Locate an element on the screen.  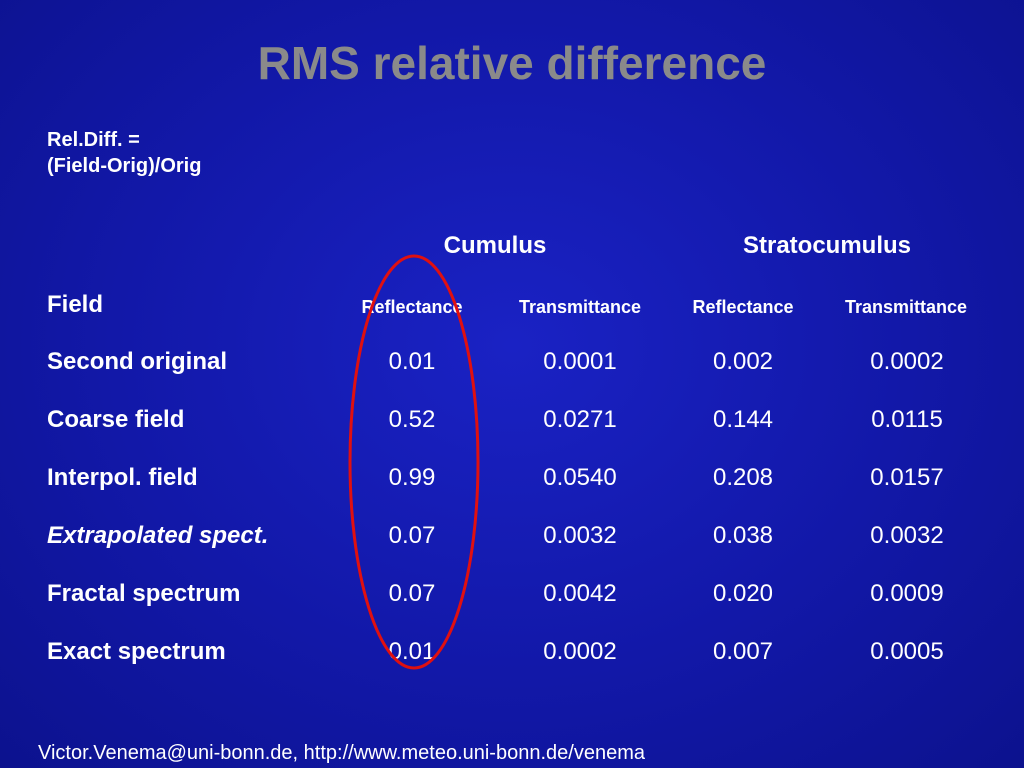
table-row: Fractal spectrum 0.07 0.0042 0.020 0.0009 is located at coordinates (512, 600).